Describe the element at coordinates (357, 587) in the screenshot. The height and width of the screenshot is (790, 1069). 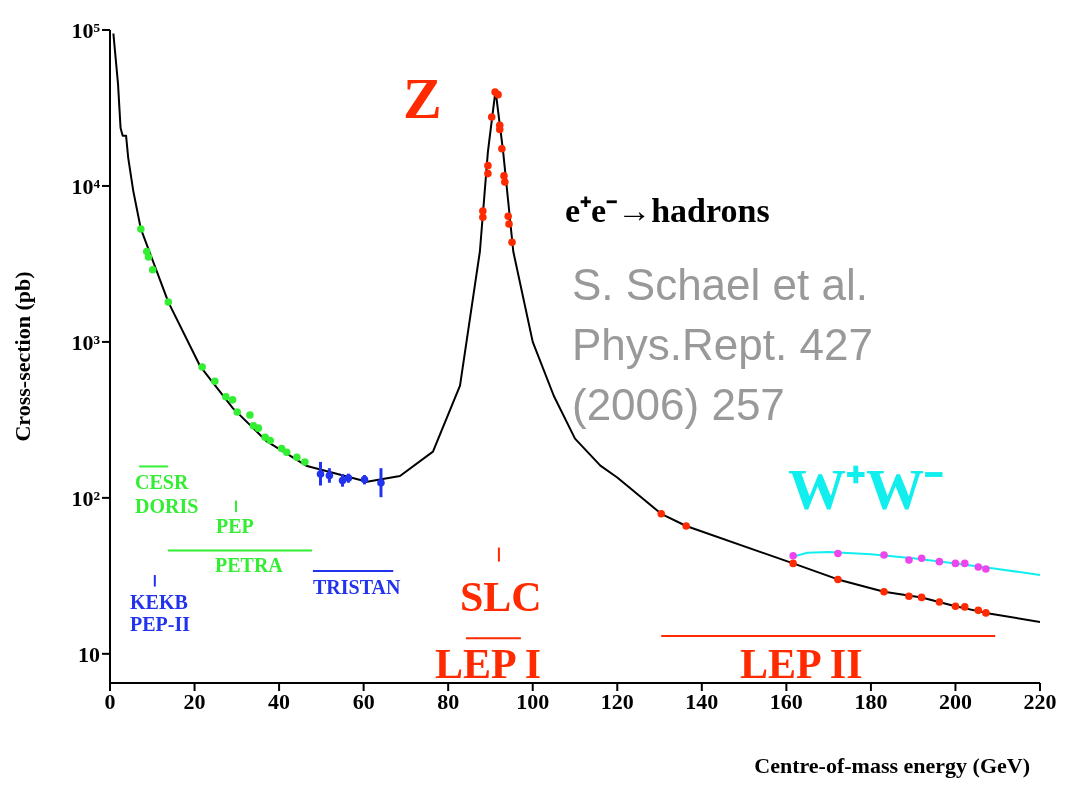
I see `annotation: TRISTAN` at that location.